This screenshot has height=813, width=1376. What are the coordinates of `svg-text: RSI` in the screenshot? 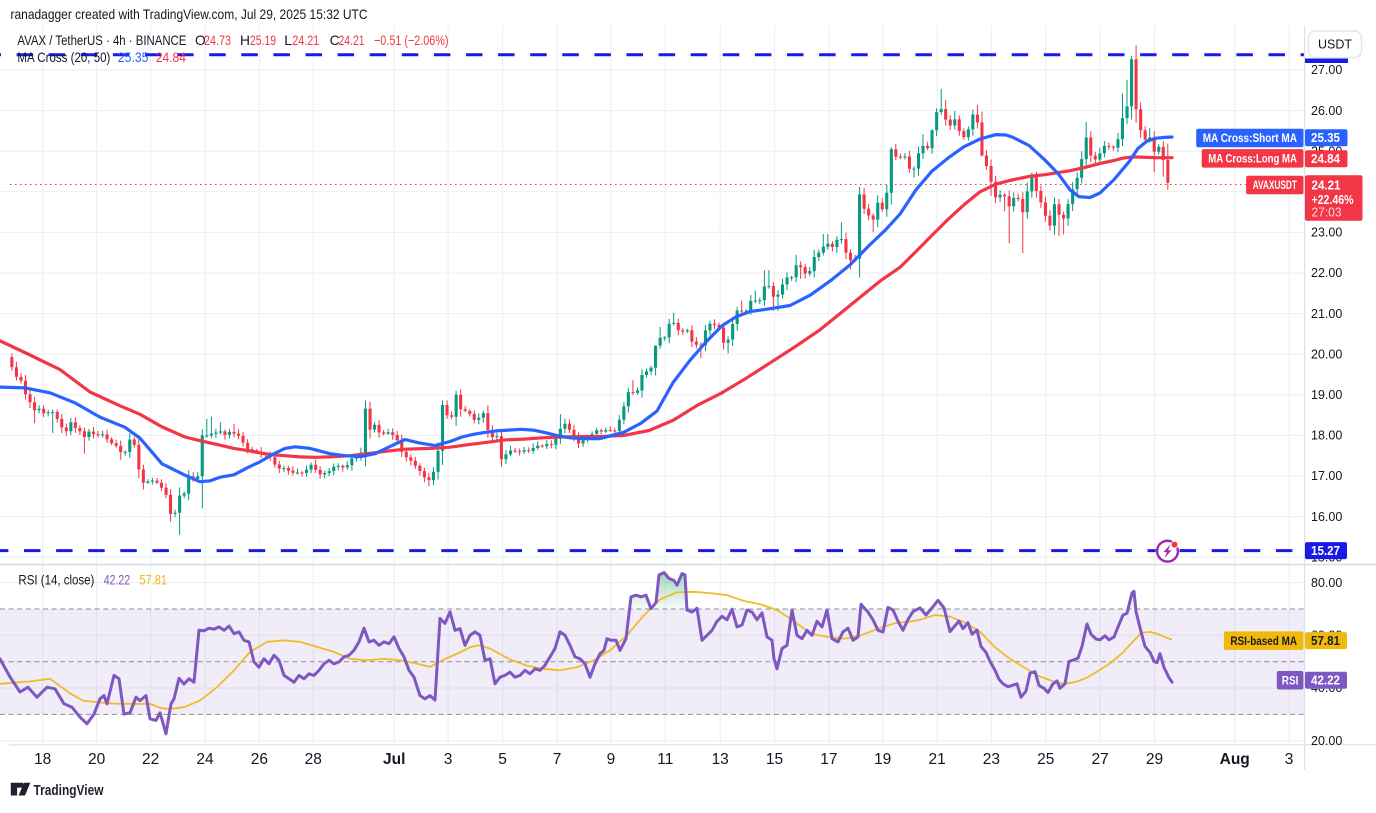 It's located at (1290, 681).